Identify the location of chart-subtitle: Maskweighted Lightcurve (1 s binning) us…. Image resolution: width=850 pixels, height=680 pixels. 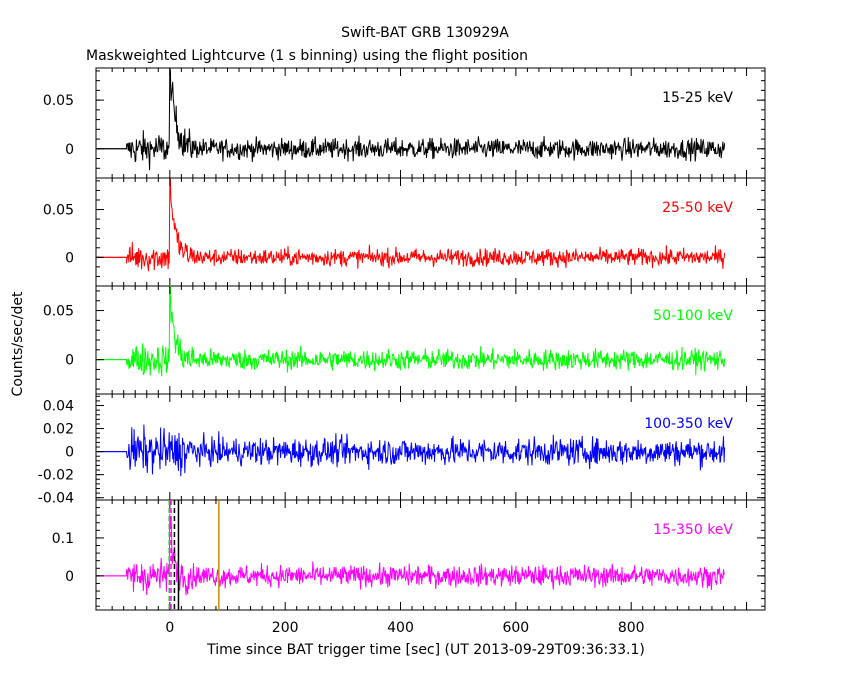
(307, 56).